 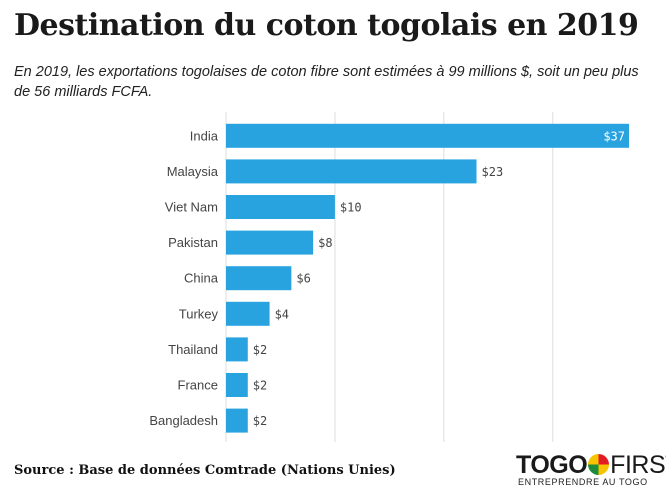 What do you see at coordinates (237, 420) in the screenshot?
I see `bar-bangladesh` at bounding box center [237, 420].